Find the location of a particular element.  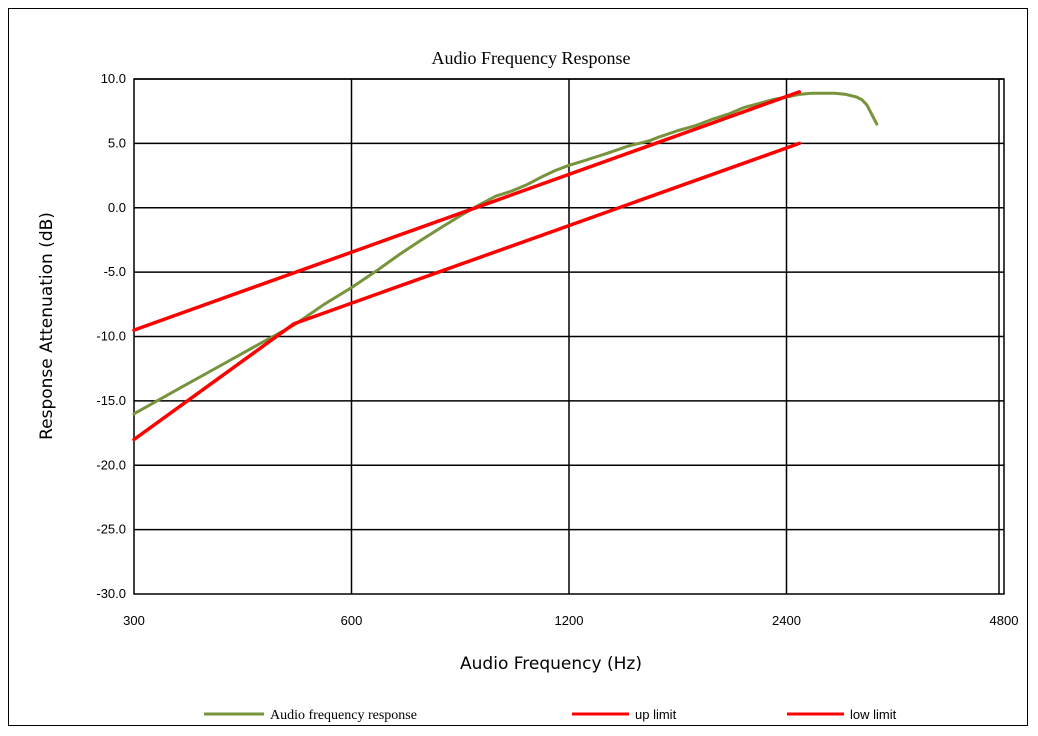

x-tick-label: 1200 is located at coordinates (569, 620).